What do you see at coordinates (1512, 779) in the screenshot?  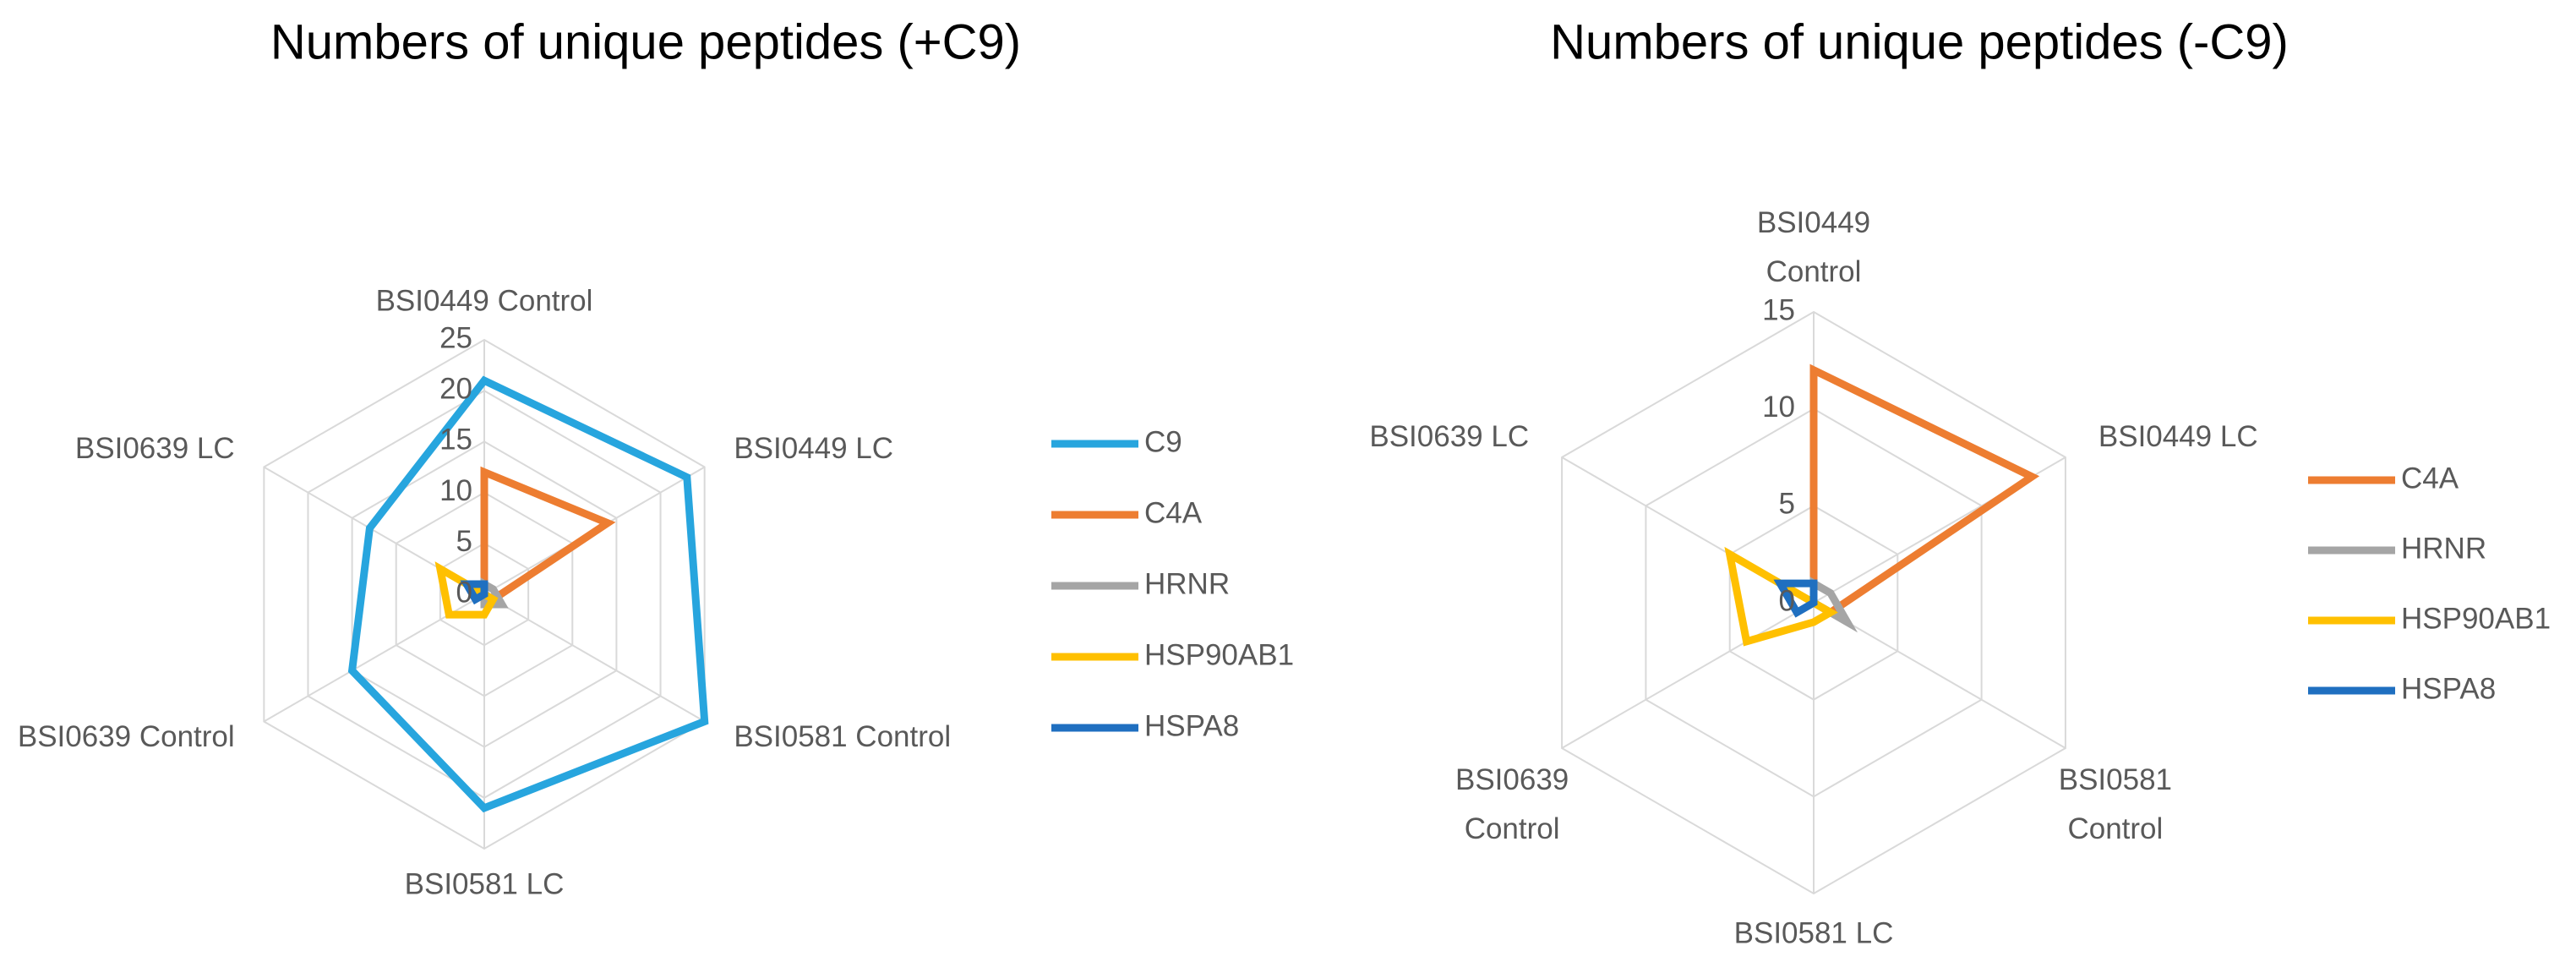 I see `category-label-line: BSI0639` at bounding box center [1512, 779].